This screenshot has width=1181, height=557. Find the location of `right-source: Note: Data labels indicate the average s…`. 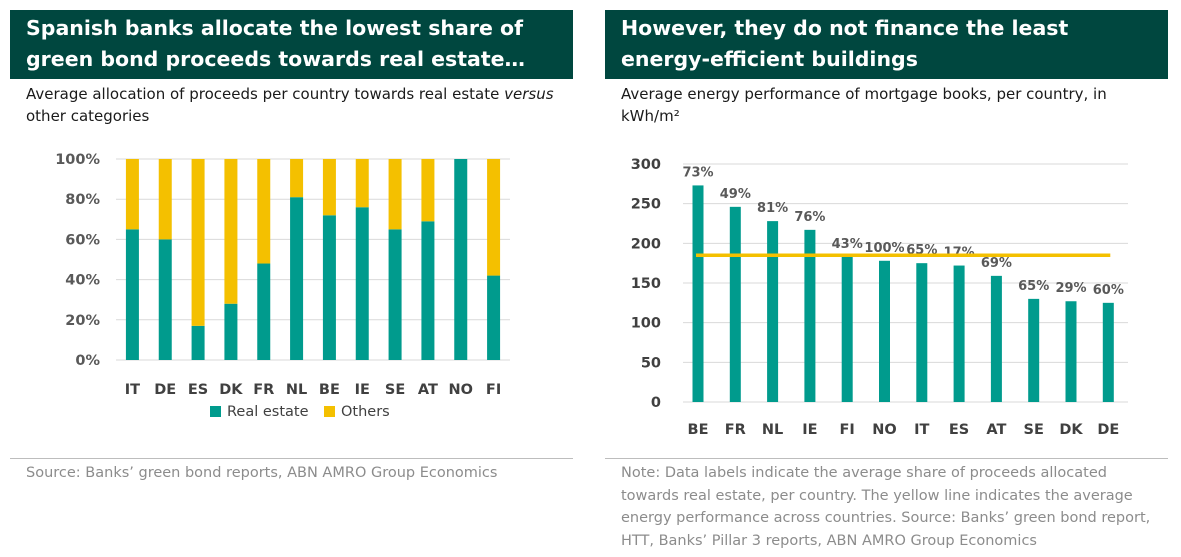

right-source: Note: Data labels indicate the average s… is located at coordinates (886, 507).